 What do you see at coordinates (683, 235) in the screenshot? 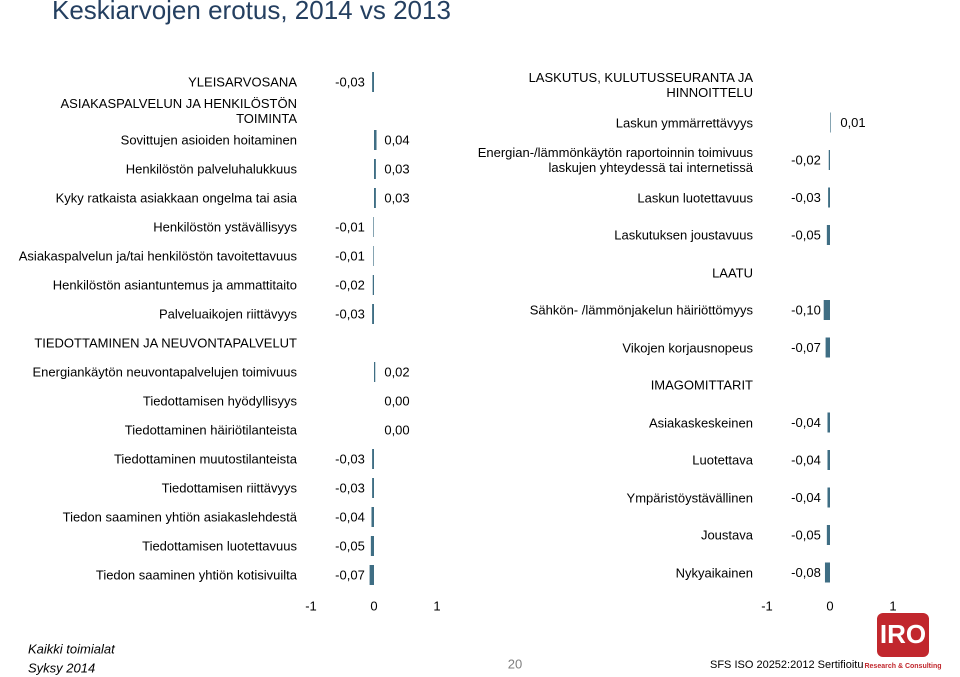
I see `category-label: Laskutuksen joustavuus` at bounding box center [683, 235].